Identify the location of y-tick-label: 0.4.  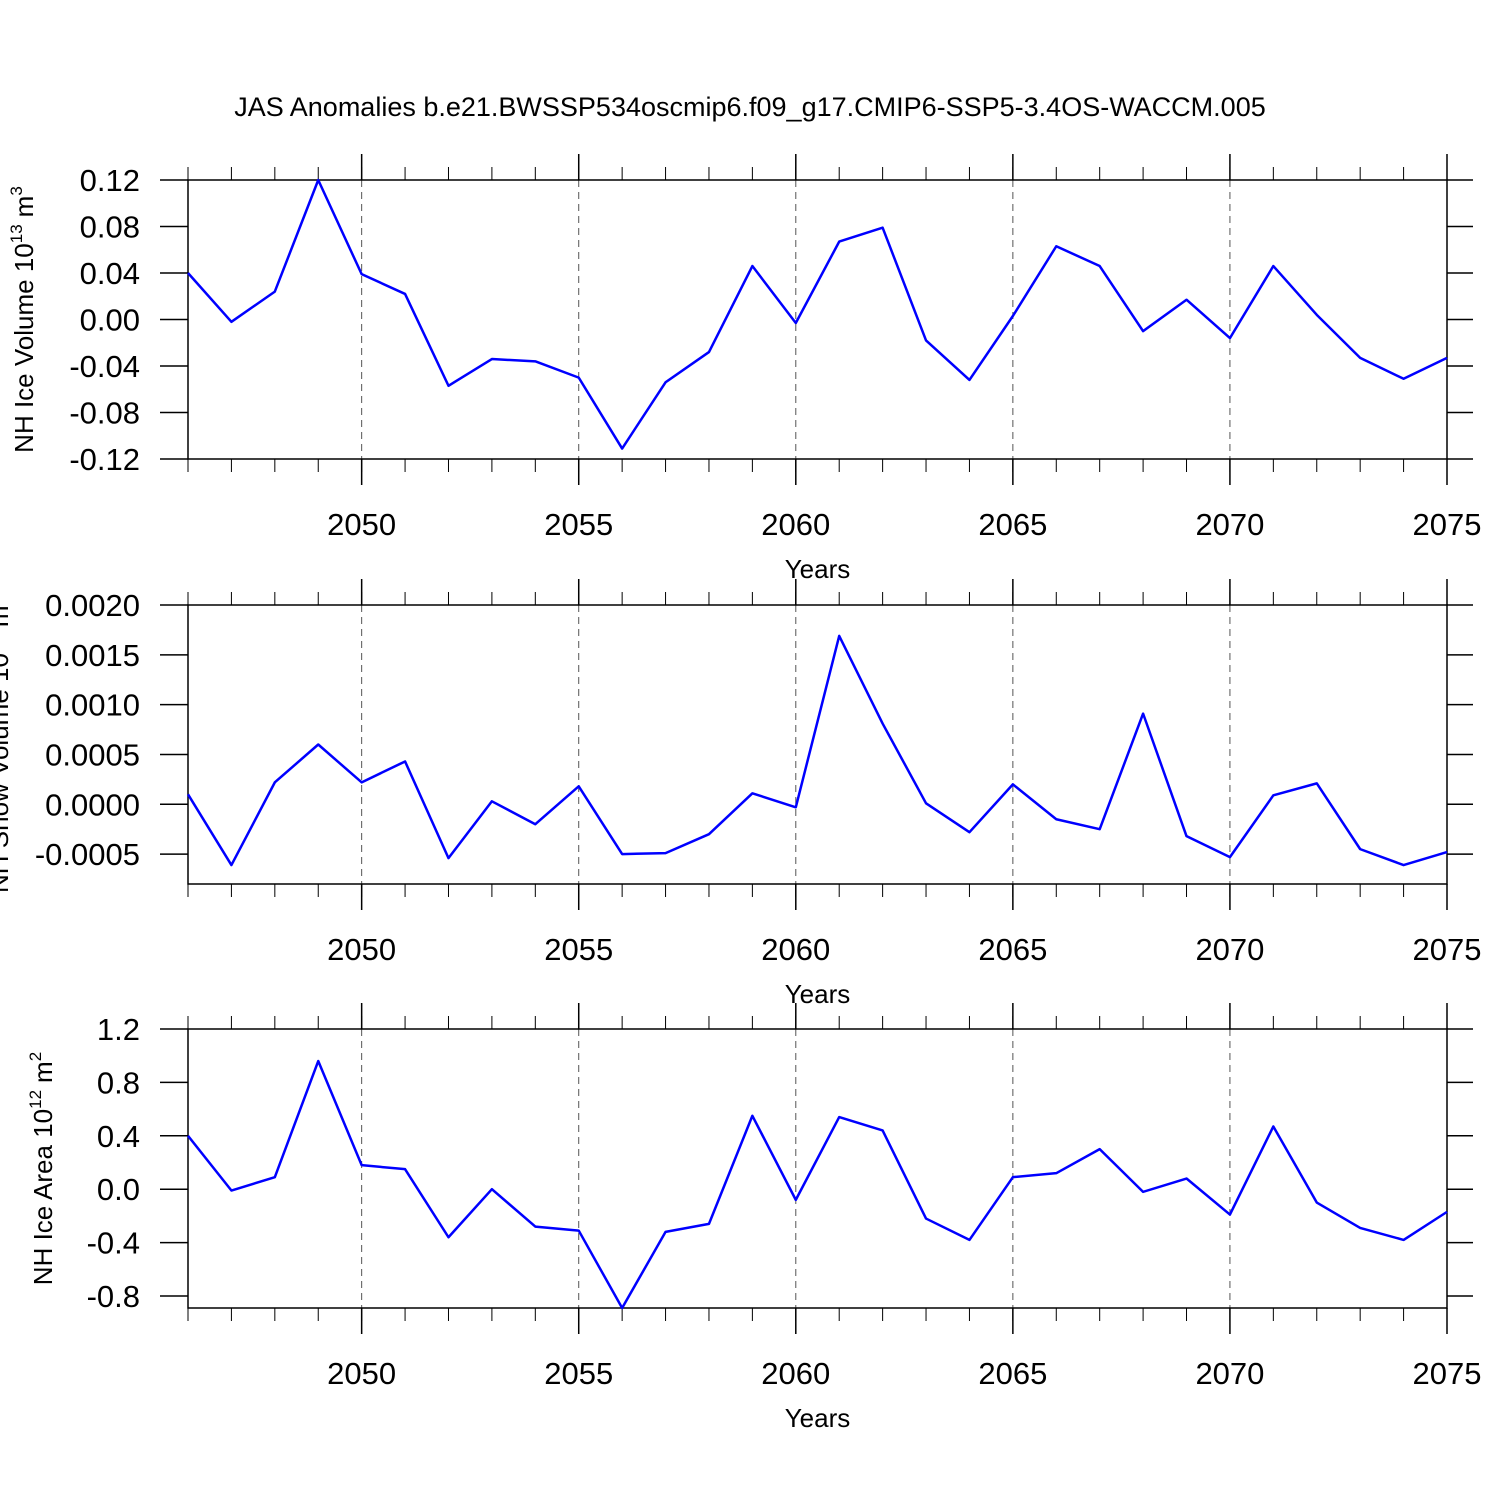
(118, 1136).